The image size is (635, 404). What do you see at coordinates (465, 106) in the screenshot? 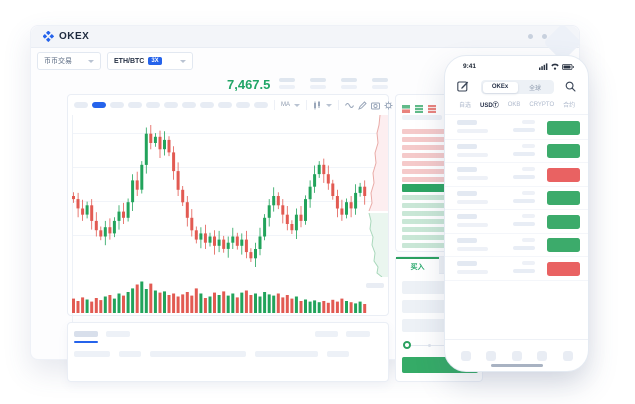
I see `category-tab: 自选` at bounding box center [465, 106].